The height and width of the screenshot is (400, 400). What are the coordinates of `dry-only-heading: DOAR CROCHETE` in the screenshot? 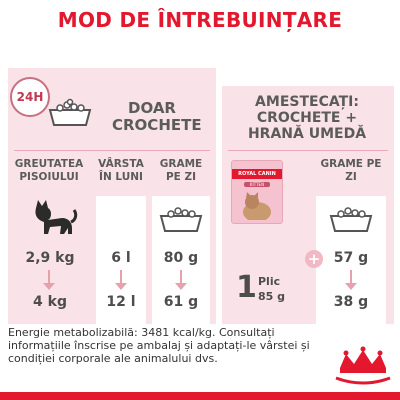 It's located at (157, 117).